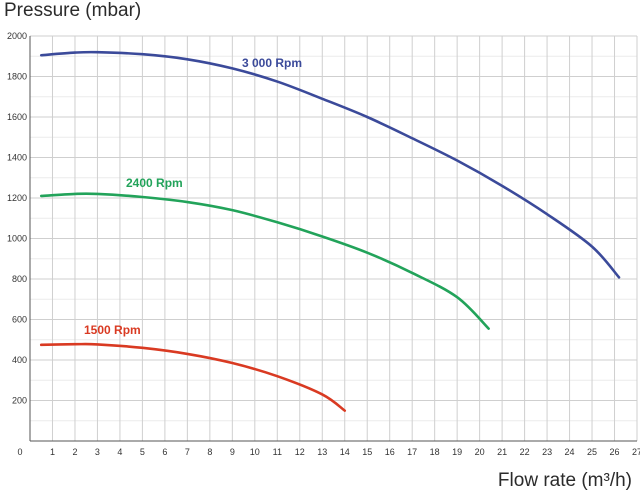 The height and width of the screenshot is (494, 640). Describe the element at coordinates (209, 452) in the screenshot. I see `x-tick-label: 8` at that location.